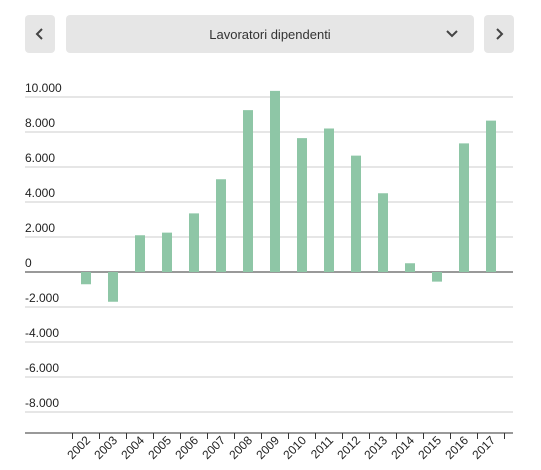  Describe the element at coordinates (42, 368) in the screenshot. I see `y-tick-label: -6.000` at that location.